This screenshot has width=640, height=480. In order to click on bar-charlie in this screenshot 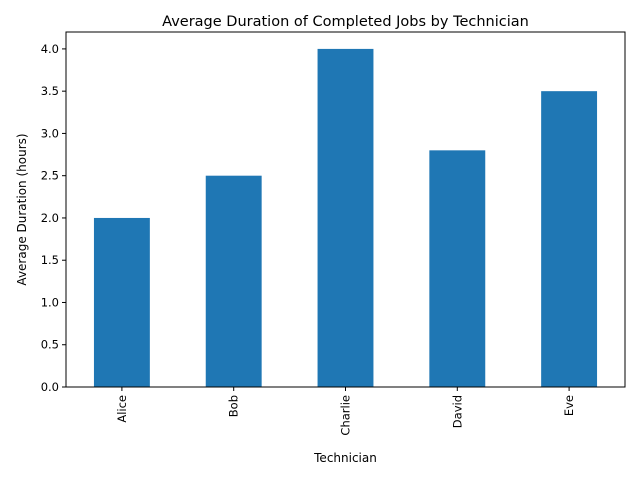, I will do `click(345, 218)`.